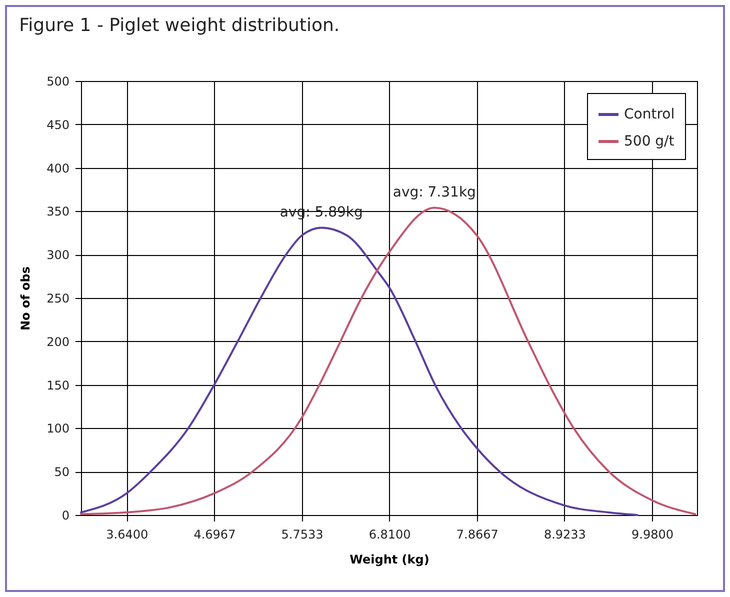  What do you see at coordinates (477, 535) in the screenshot?
I see `x-tick-label: 7.8667` at bounding box center [477, 535].